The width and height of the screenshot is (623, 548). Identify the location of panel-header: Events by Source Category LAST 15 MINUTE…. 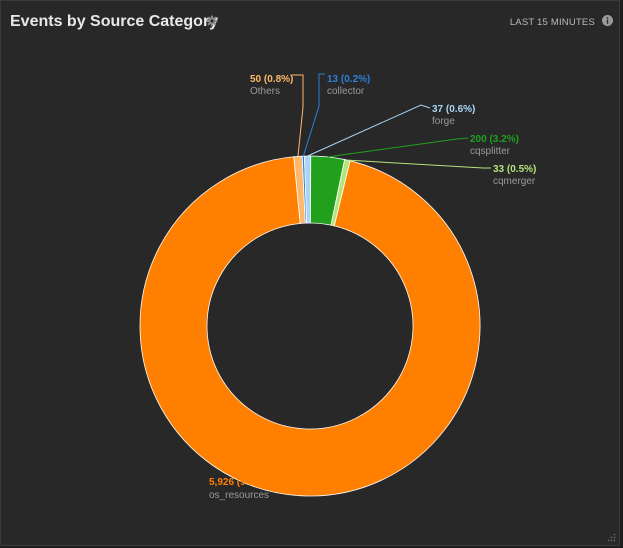
(310, 23).